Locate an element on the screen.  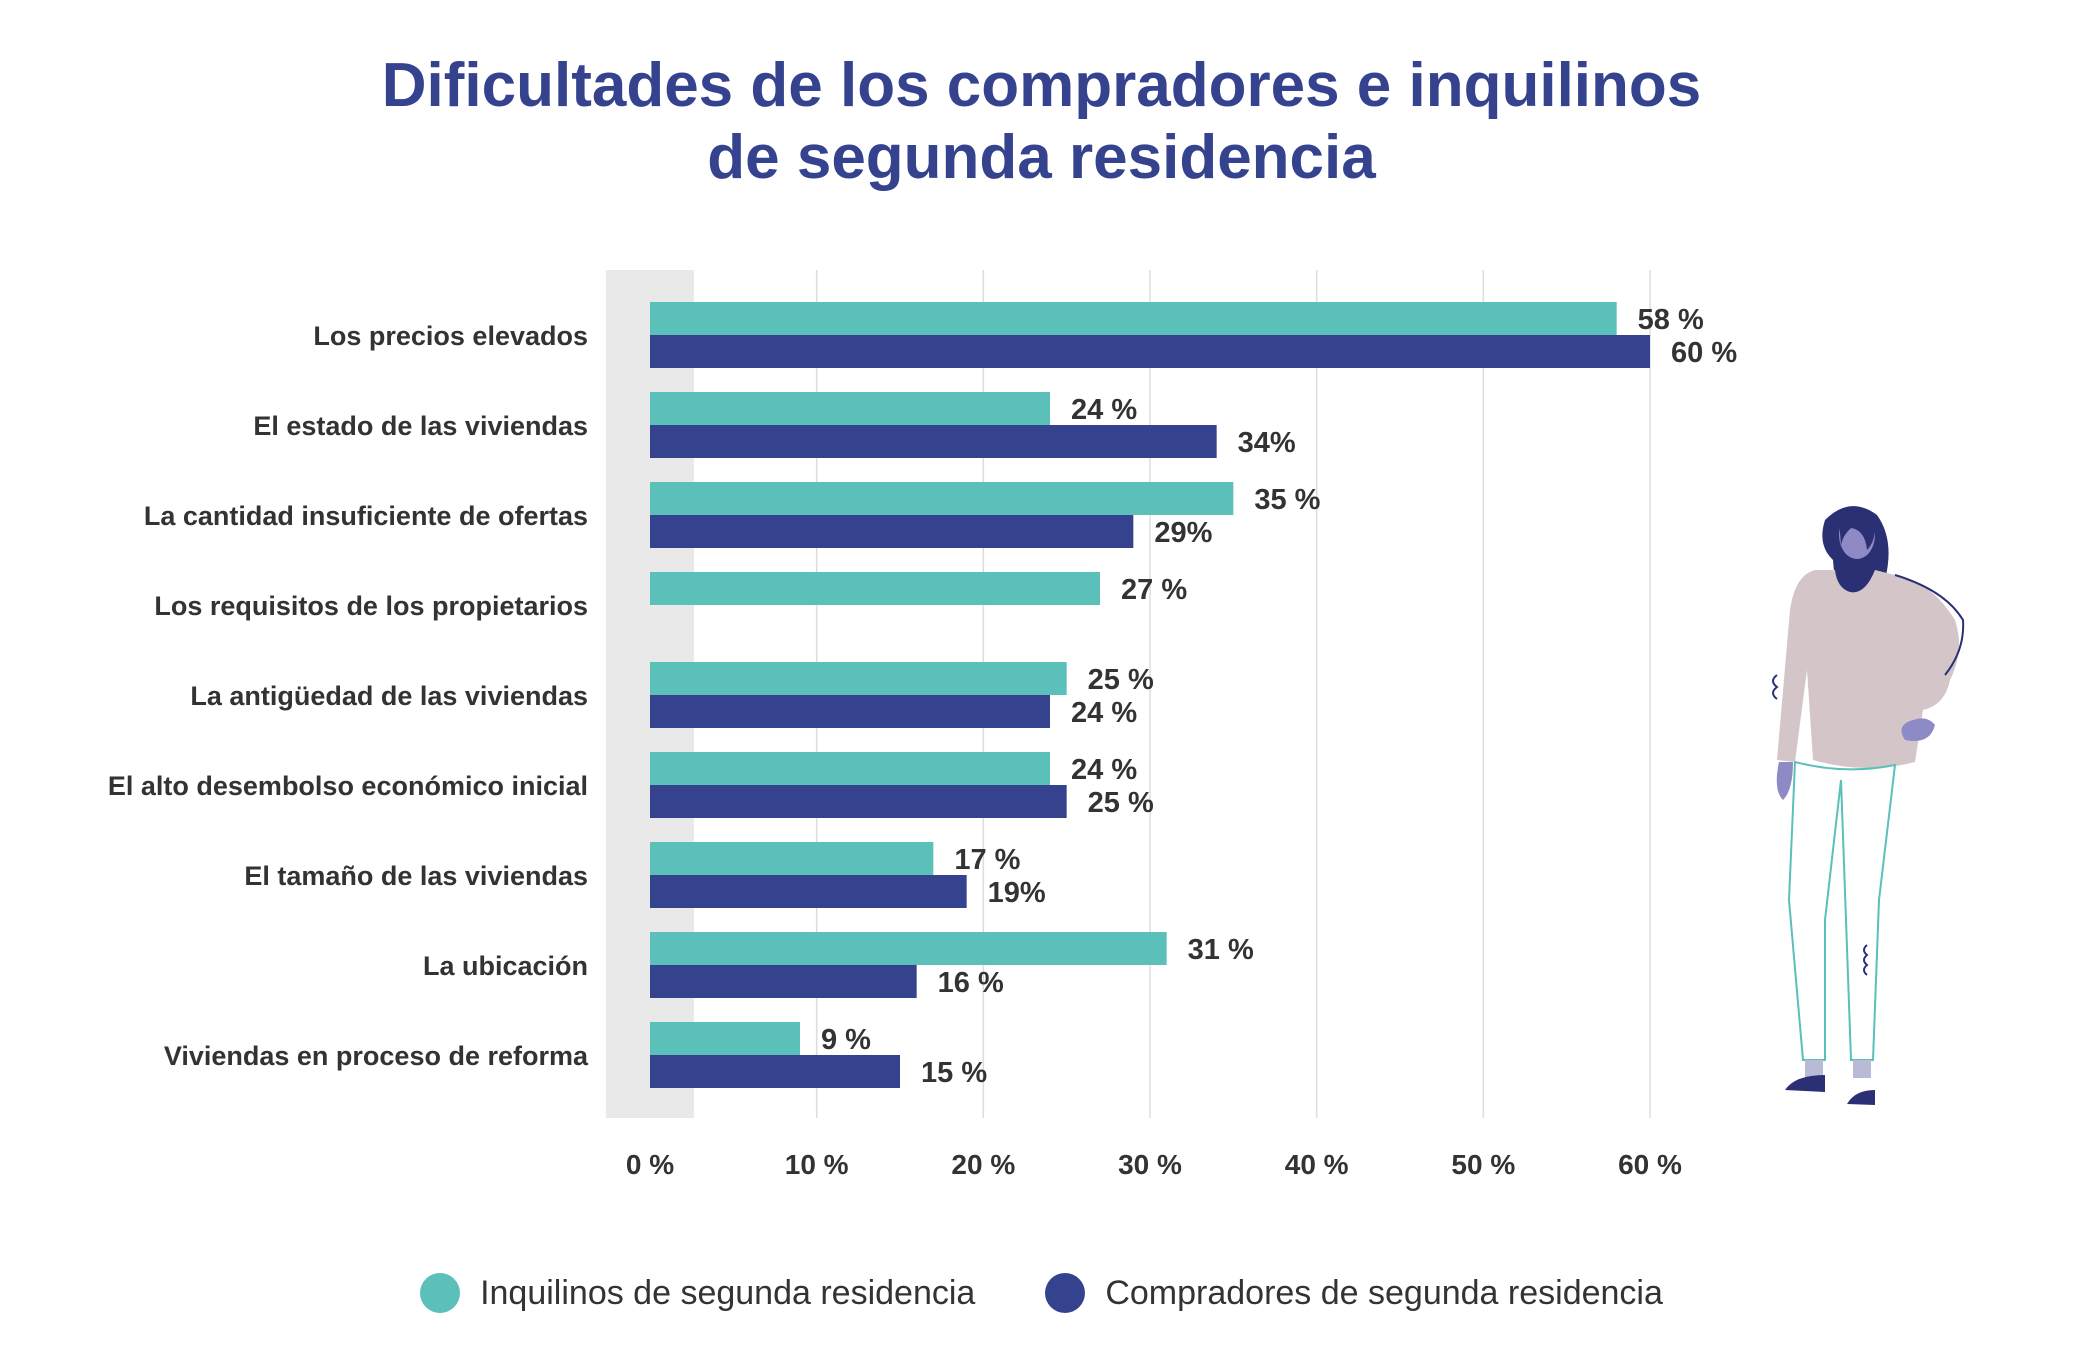
value-label-inquilinos: 25 % is located at coordinates (1121, 680).